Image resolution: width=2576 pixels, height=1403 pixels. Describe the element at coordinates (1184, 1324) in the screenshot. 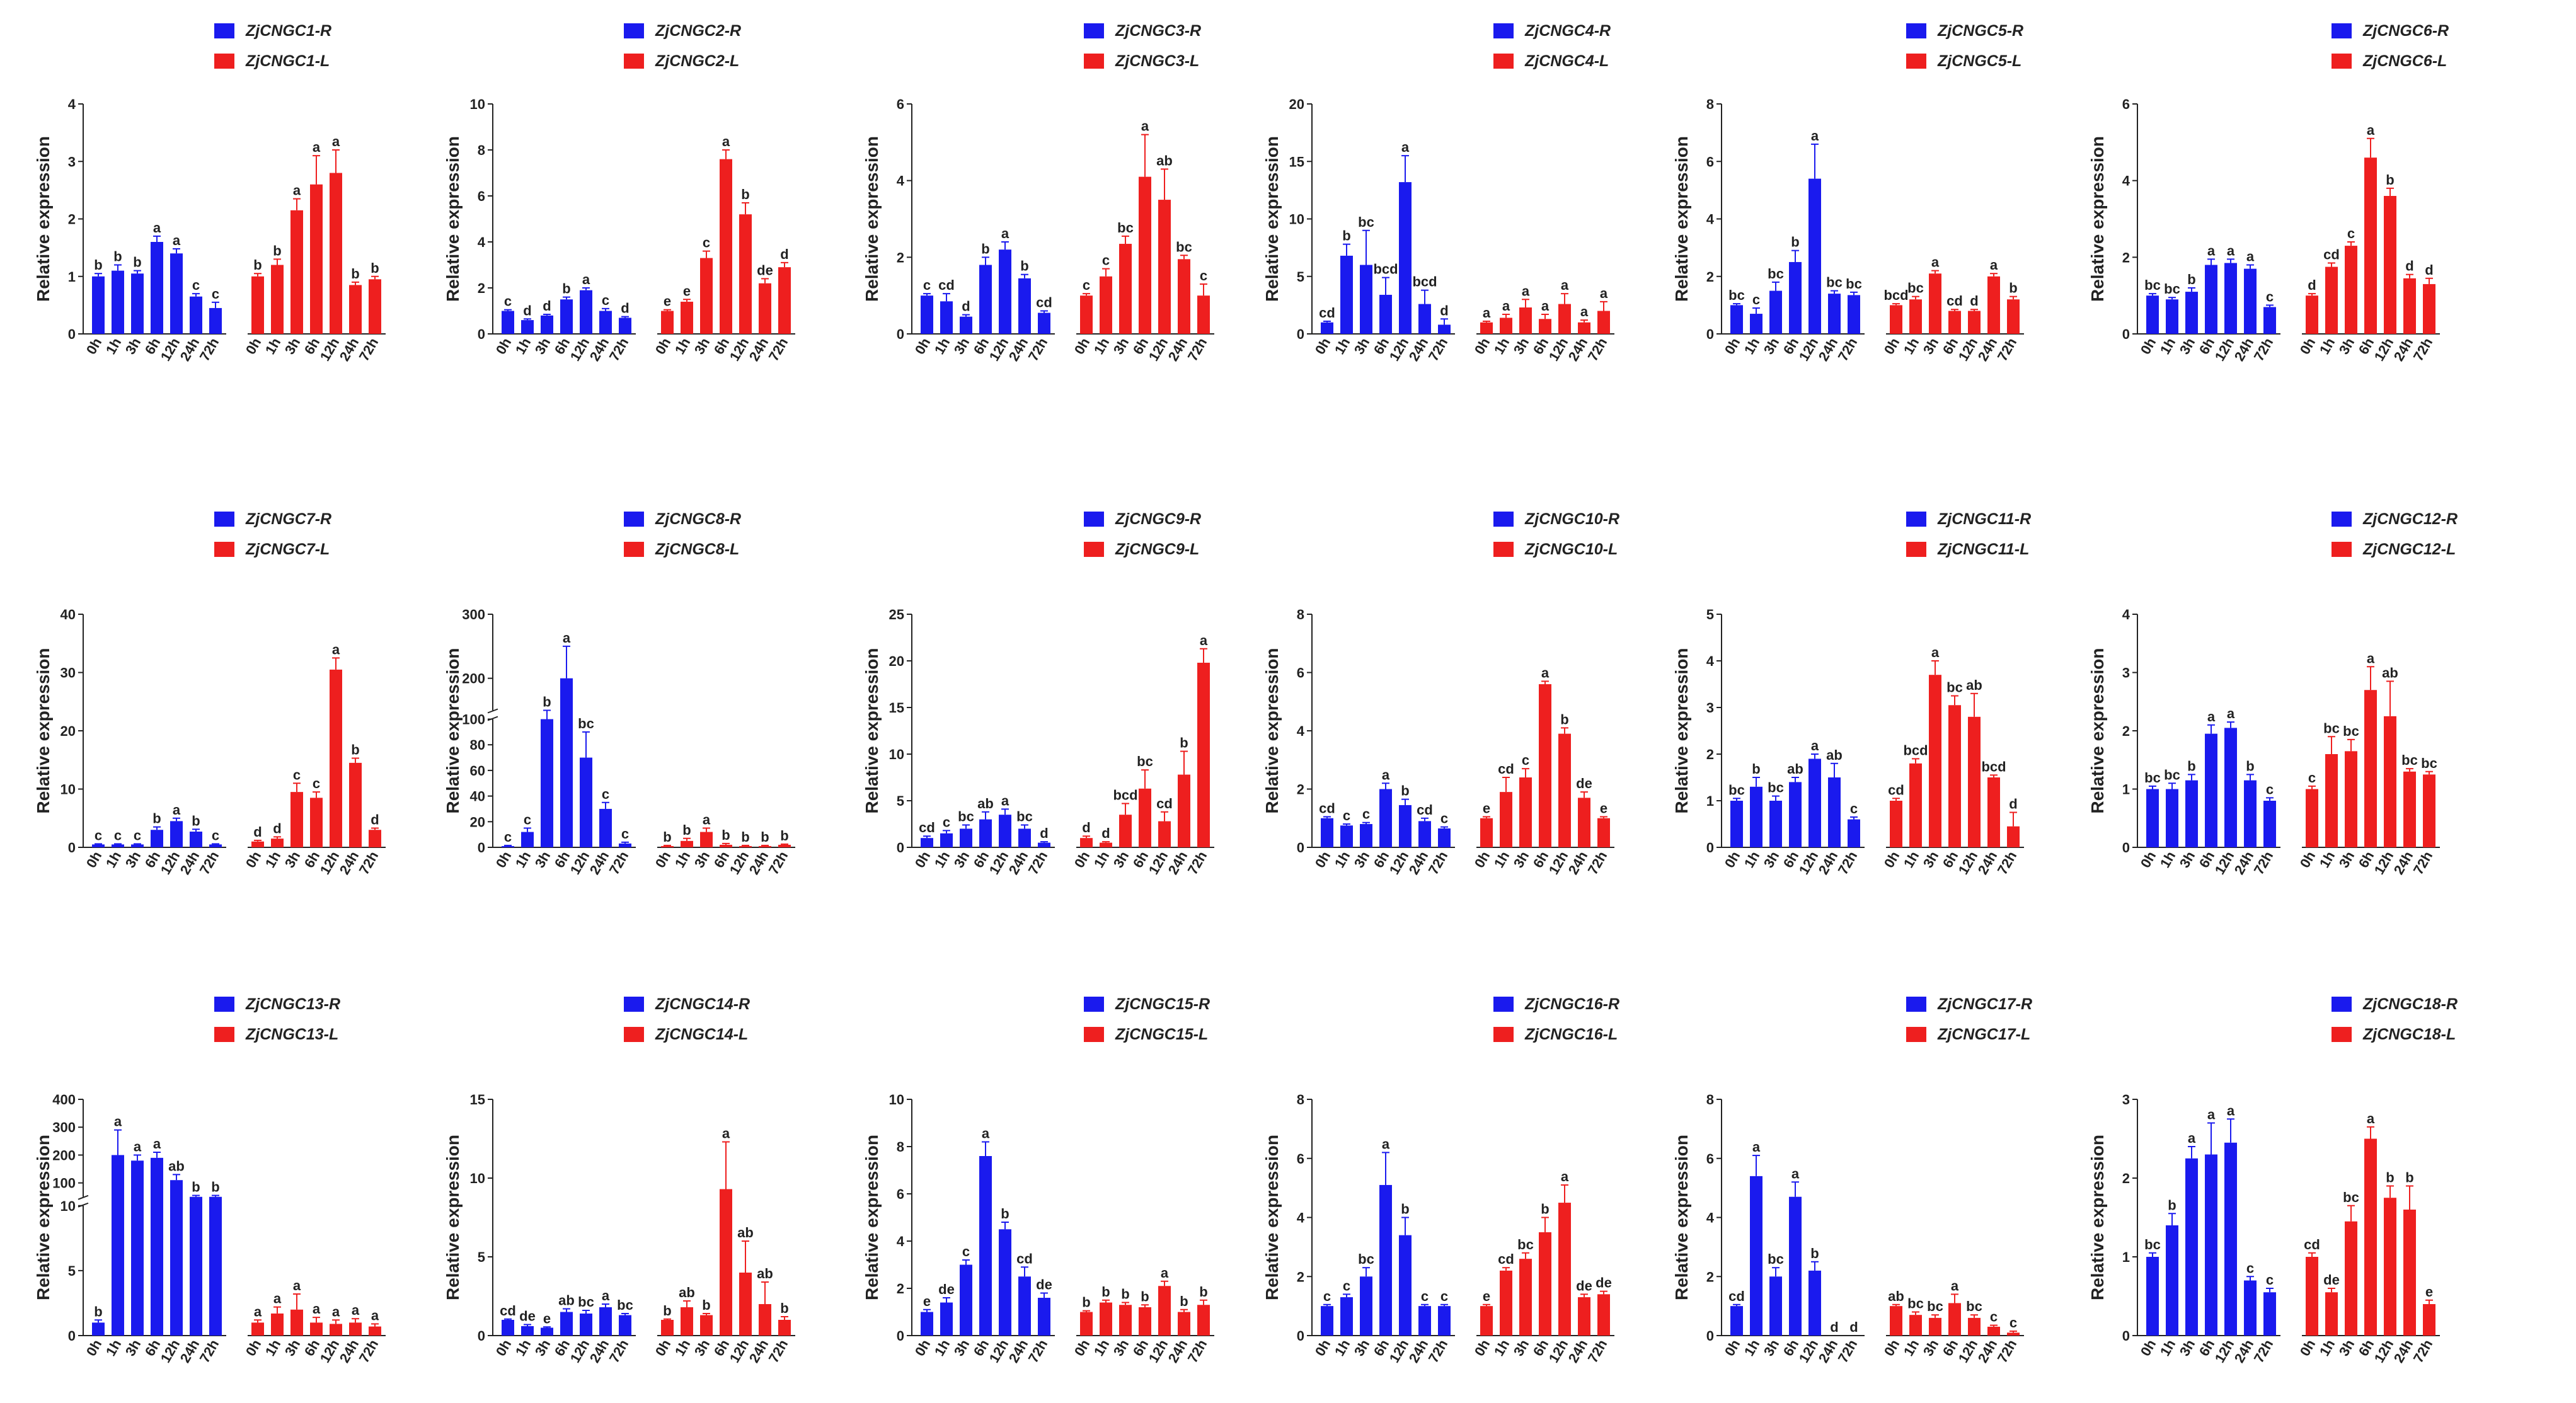

I see `bar-ZjCNGC15-L-24h` at that location.